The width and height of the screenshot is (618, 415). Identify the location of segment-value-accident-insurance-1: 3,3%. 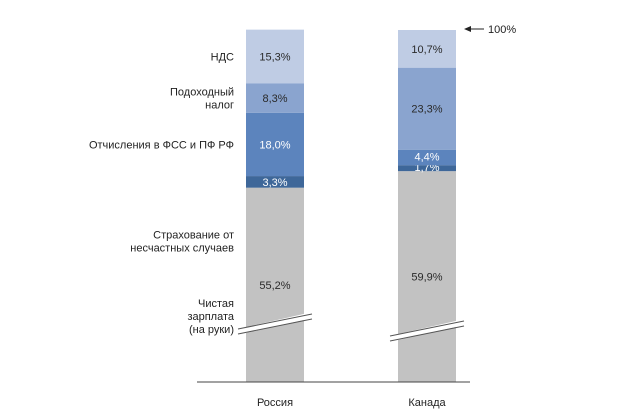
(274, 183).